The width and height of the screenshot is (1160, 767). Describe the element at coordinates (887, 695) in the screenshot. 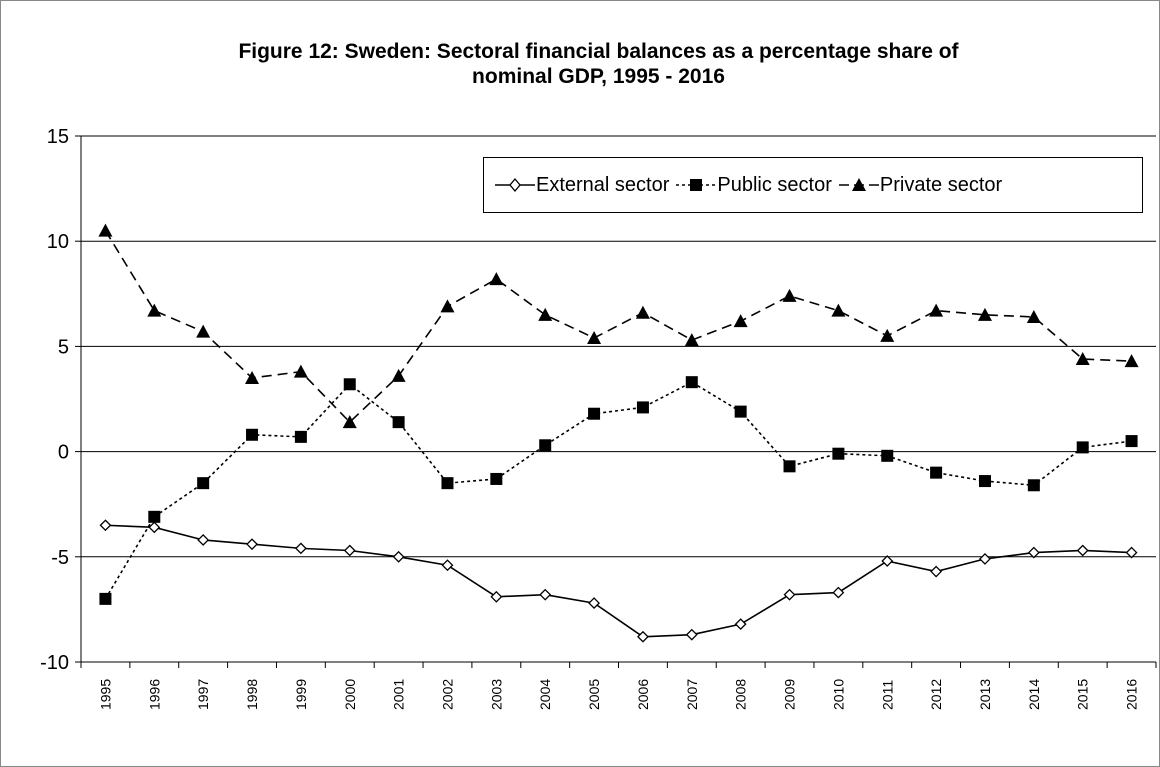

I see `x-tick-label: 2011` at that location.